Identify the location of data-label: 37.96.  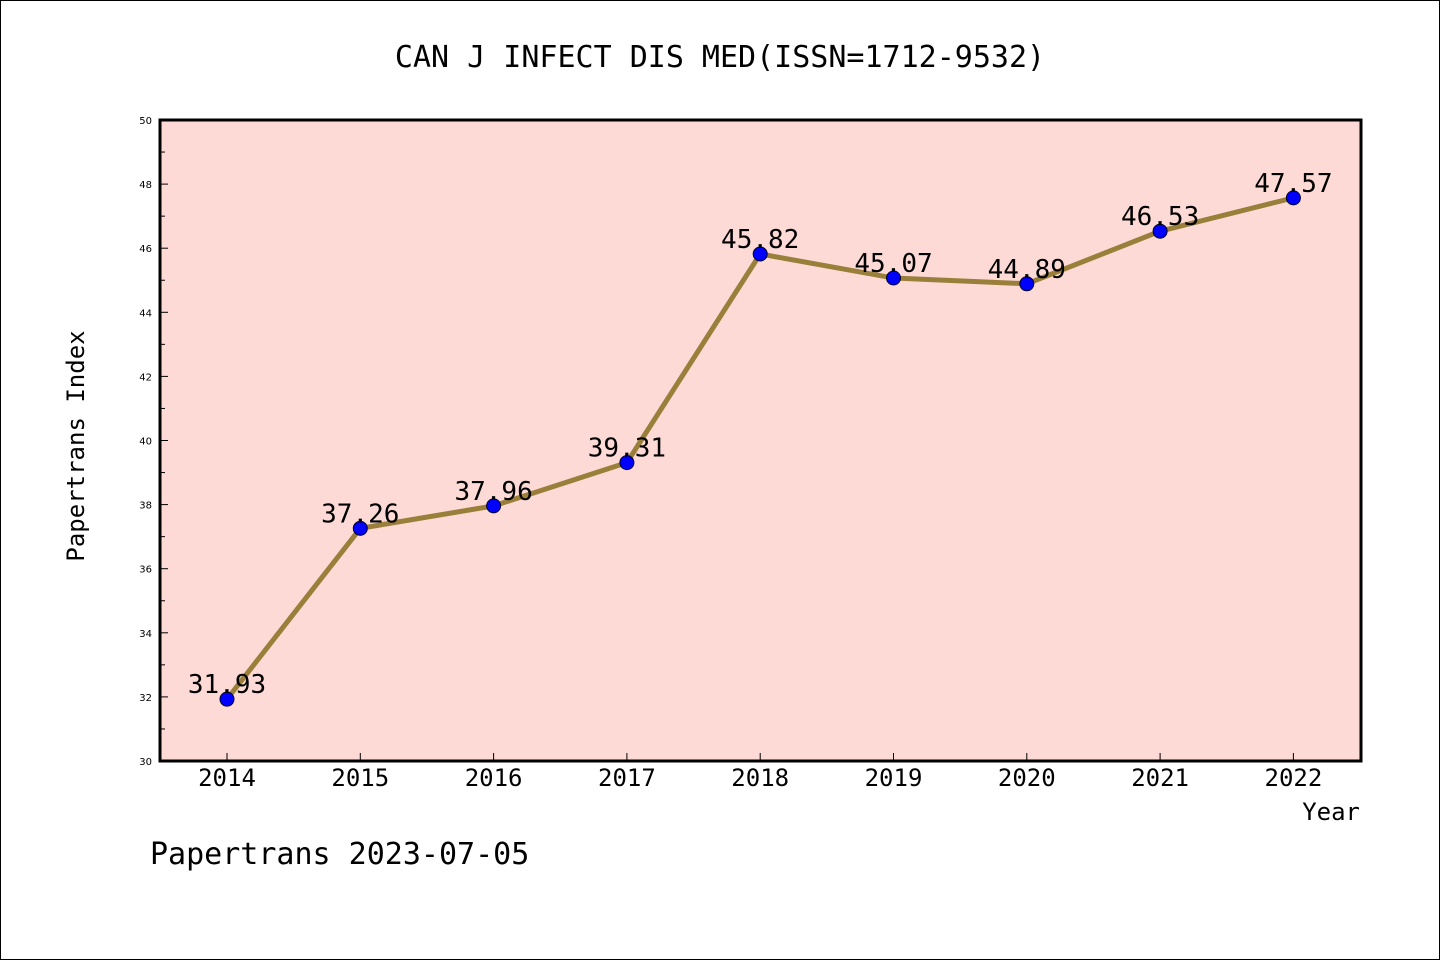
(493, 492).